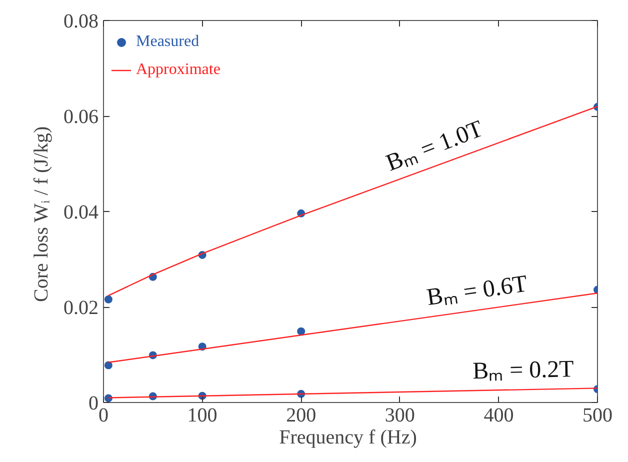 The height and width of the screenshot is (462, 628). What do you see at coordinates (168, 42) in the screenshot?
I see `legend-label: Measured` at bounding box center [168, 42].